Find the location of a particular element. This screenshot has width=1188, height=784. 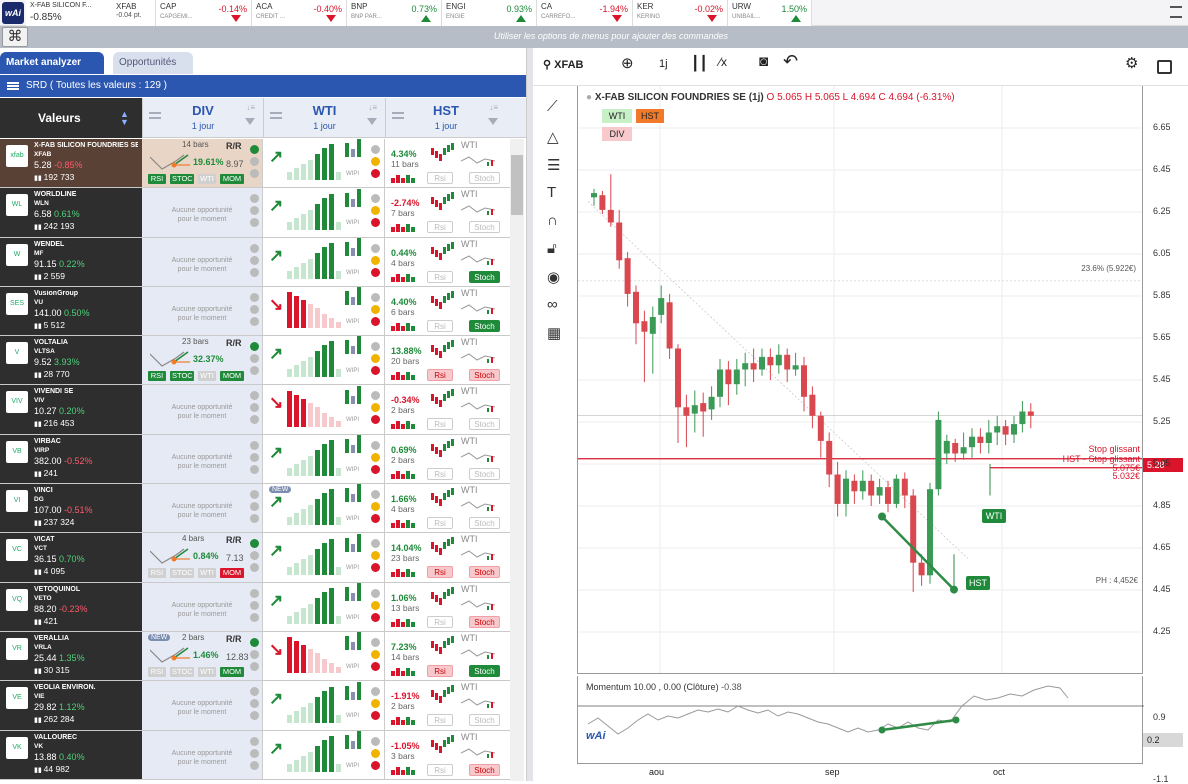

camera-icon: ◙ is located at coordinates (764, 61).